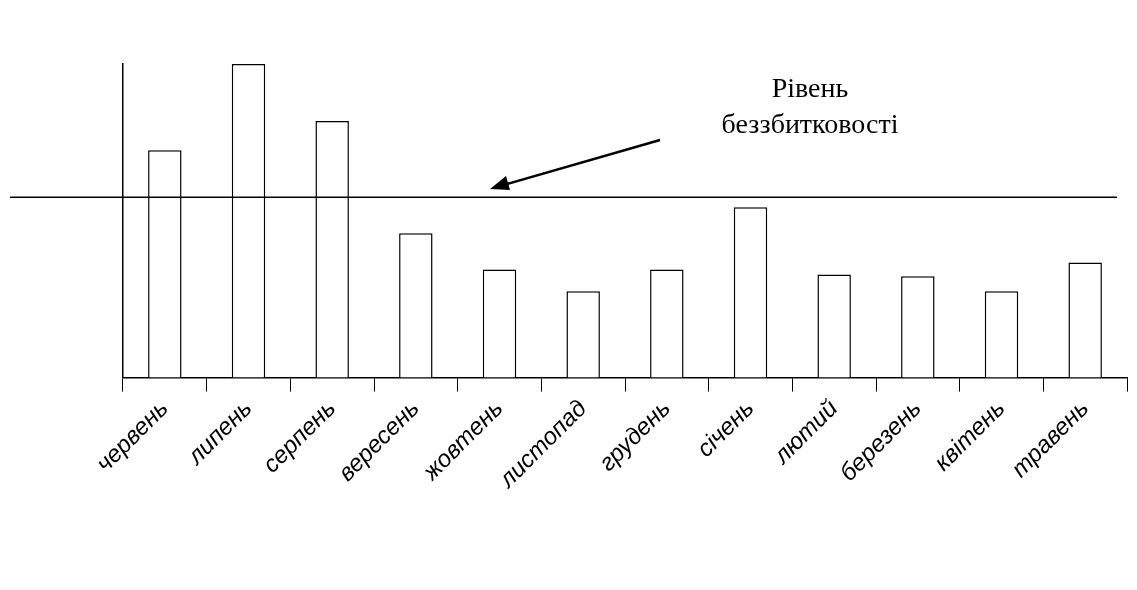  What do you see at coordinates (810, 106) in the screenshot?
I see `ref-line-label: Рівень беззбитковості` at bounding box center [810, 106].